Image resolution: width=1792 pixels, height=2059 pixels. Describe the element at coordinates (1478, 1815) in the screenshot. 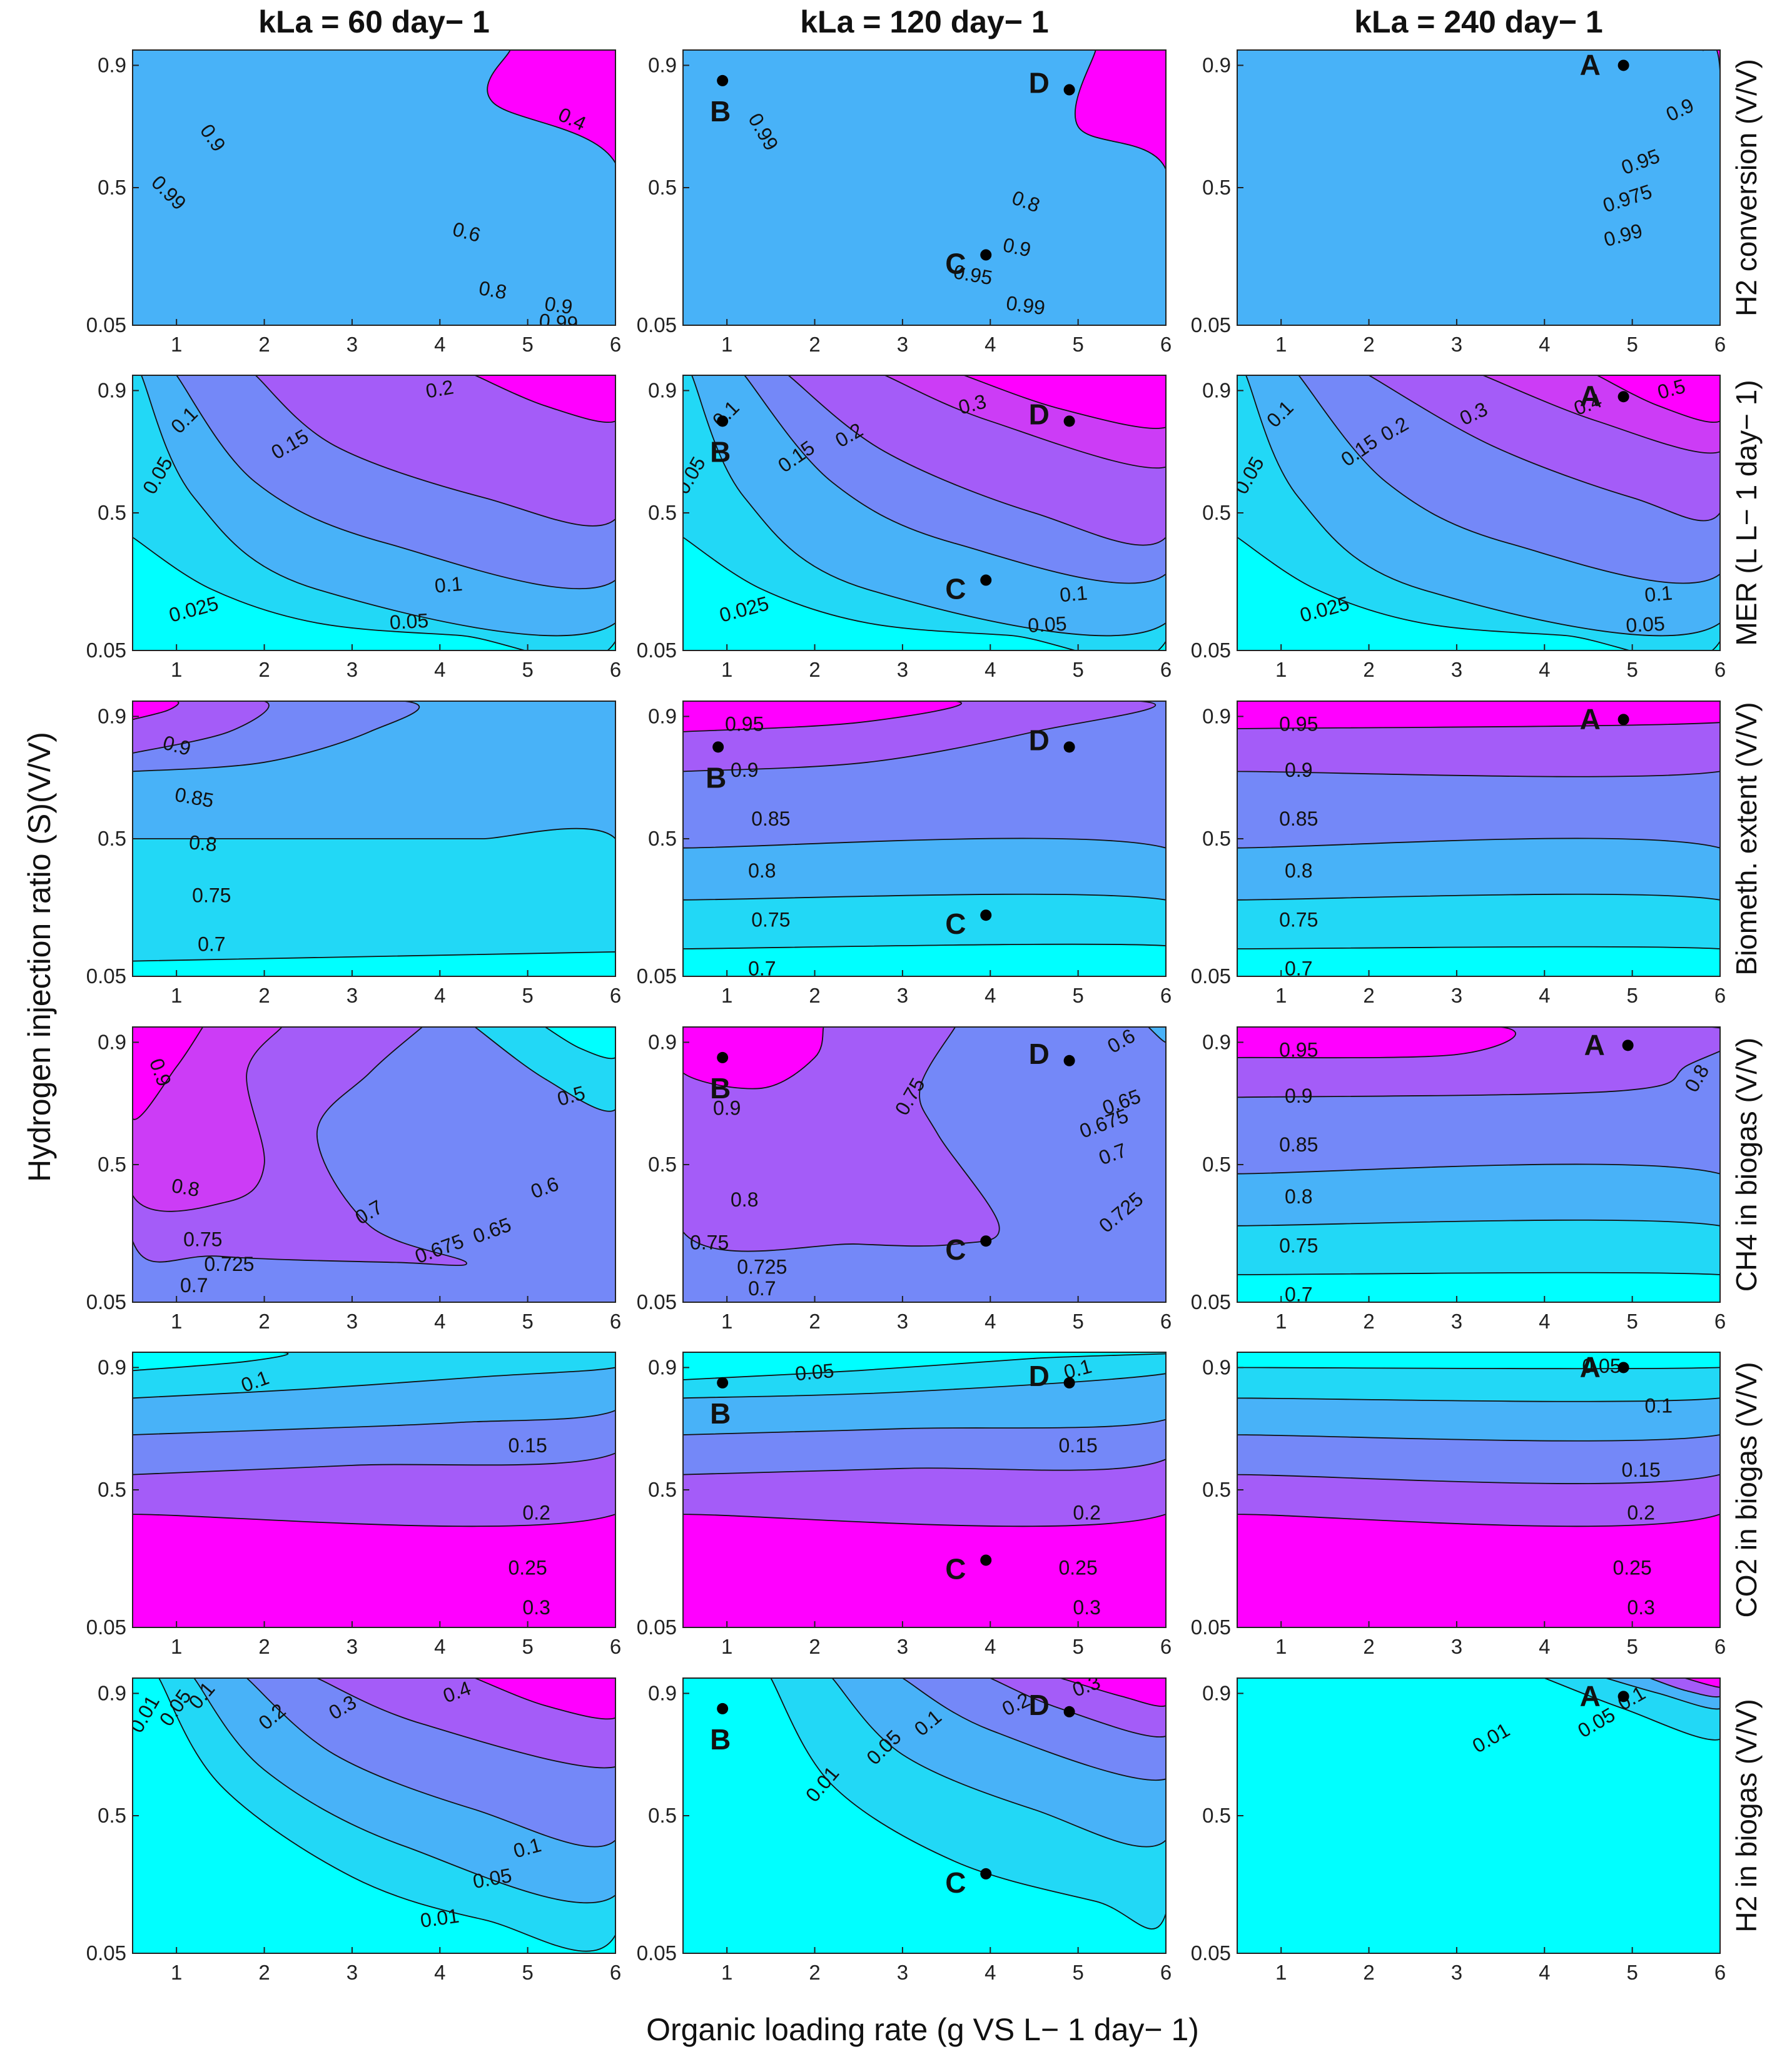

I see `contour-background` at that location.